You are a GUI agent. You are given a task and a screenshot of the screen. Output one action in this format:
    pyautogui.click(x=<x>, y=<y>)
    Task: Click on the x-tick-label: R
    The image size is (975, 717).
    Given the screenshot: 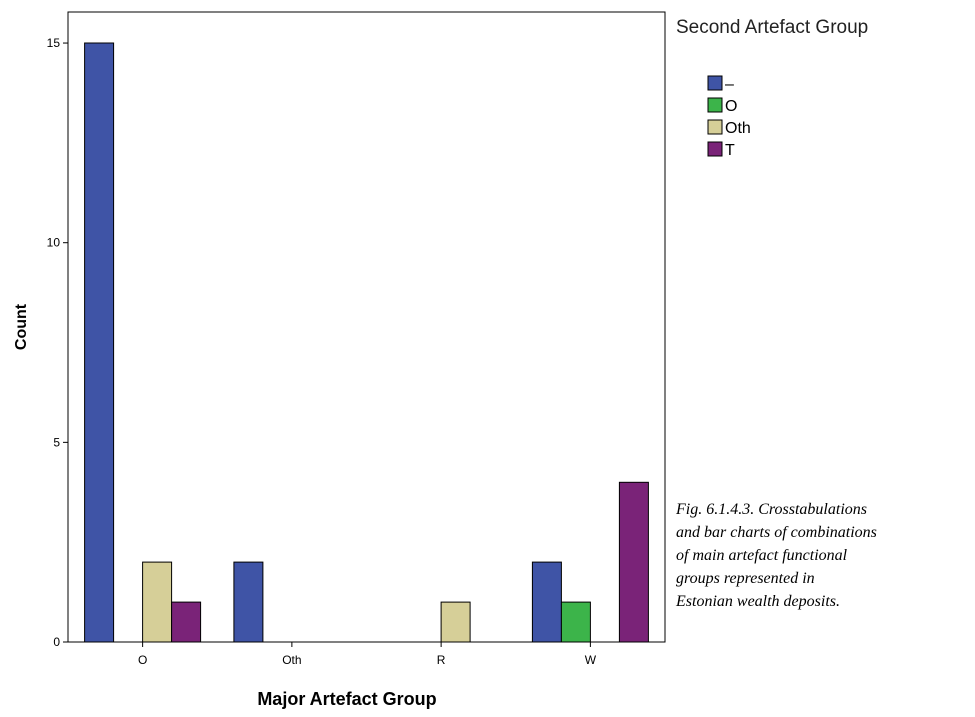 What is the action you would take?
    pyautogui.click(x=441, y=660)
    